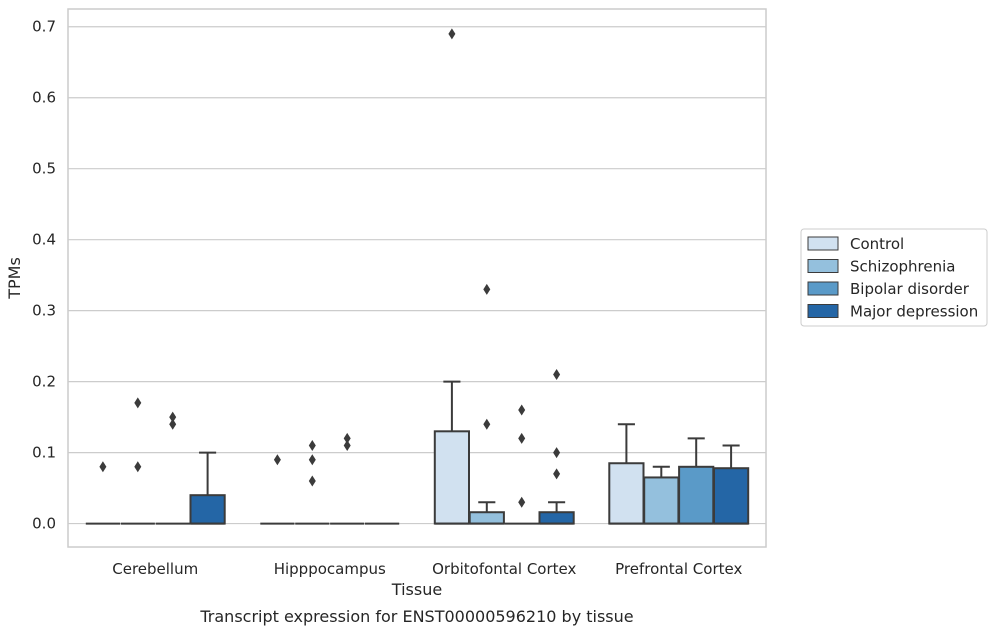 This screenshot has height=634, width=997. What do you see at coordinates (172, 468) in the screenshot?
I see `box-cerebellum-bipolar-disorder` at bounding box center [172, 468].